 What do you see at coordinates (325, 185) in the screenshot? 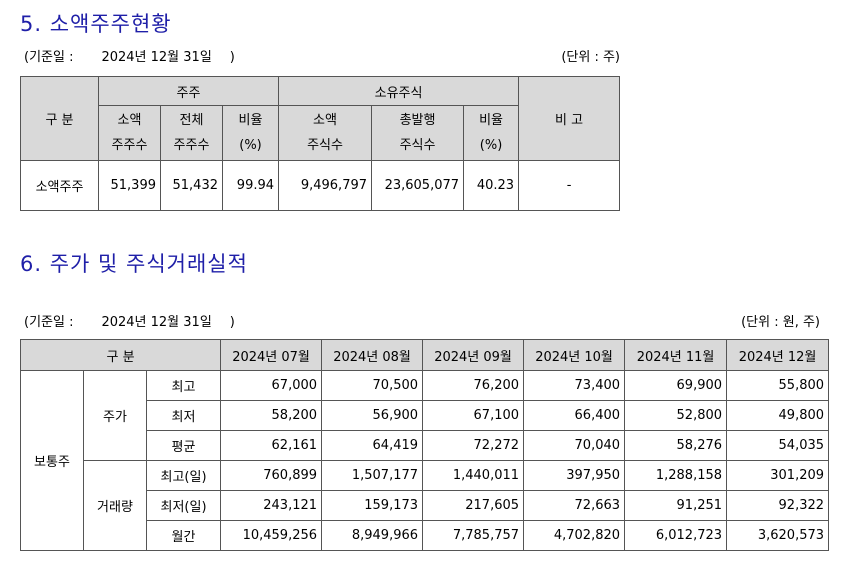
I see `minor-shares-value: 9,496,797` at bounding box center [325, 185].